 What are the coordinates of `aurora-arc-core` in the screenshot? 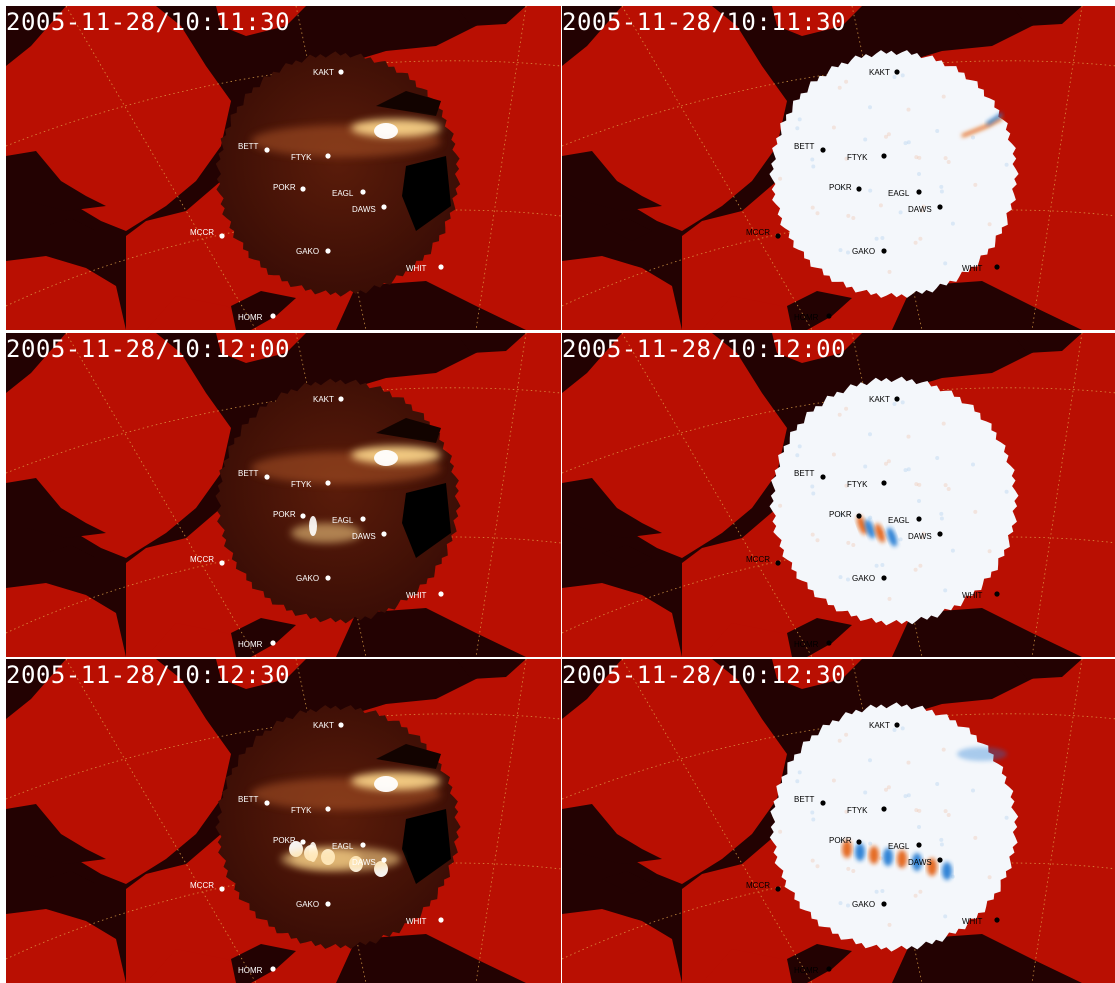 It's located at (386, 784).